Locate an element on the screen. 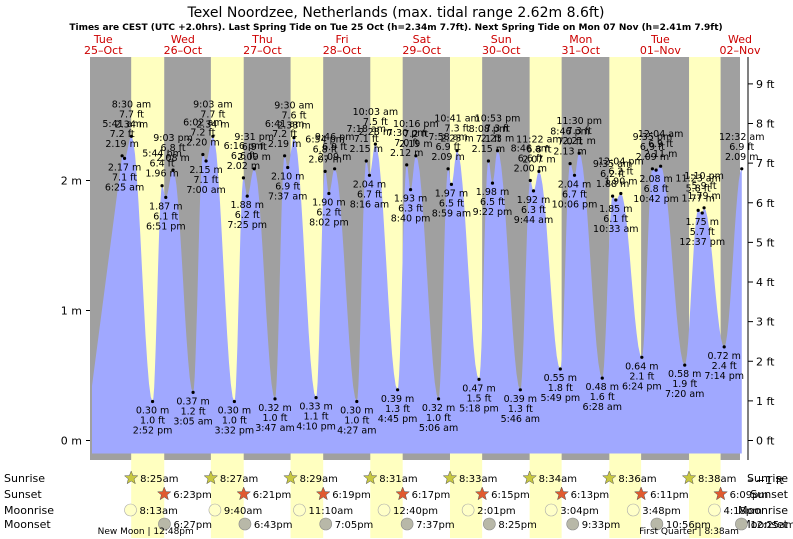 This screenshot has width=793, height=539. tide-label: 12:04 am is located at coordinates (660, 134).